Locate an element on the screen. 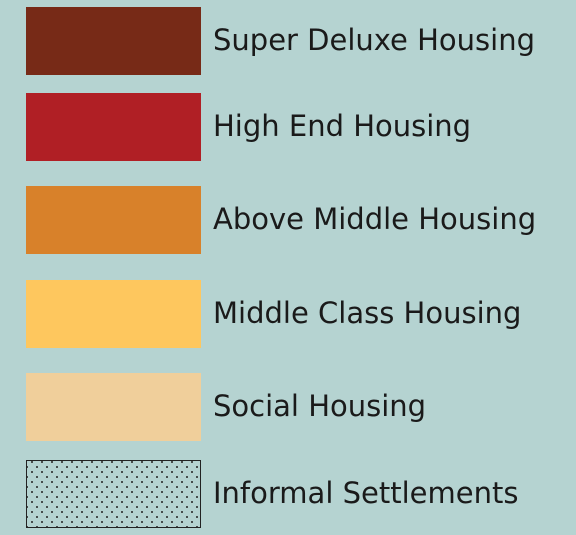 Image resolution: width=576 pixels, height=535 pixels. legend-label: Above Middle Housing is located at coordinates (374, 219).